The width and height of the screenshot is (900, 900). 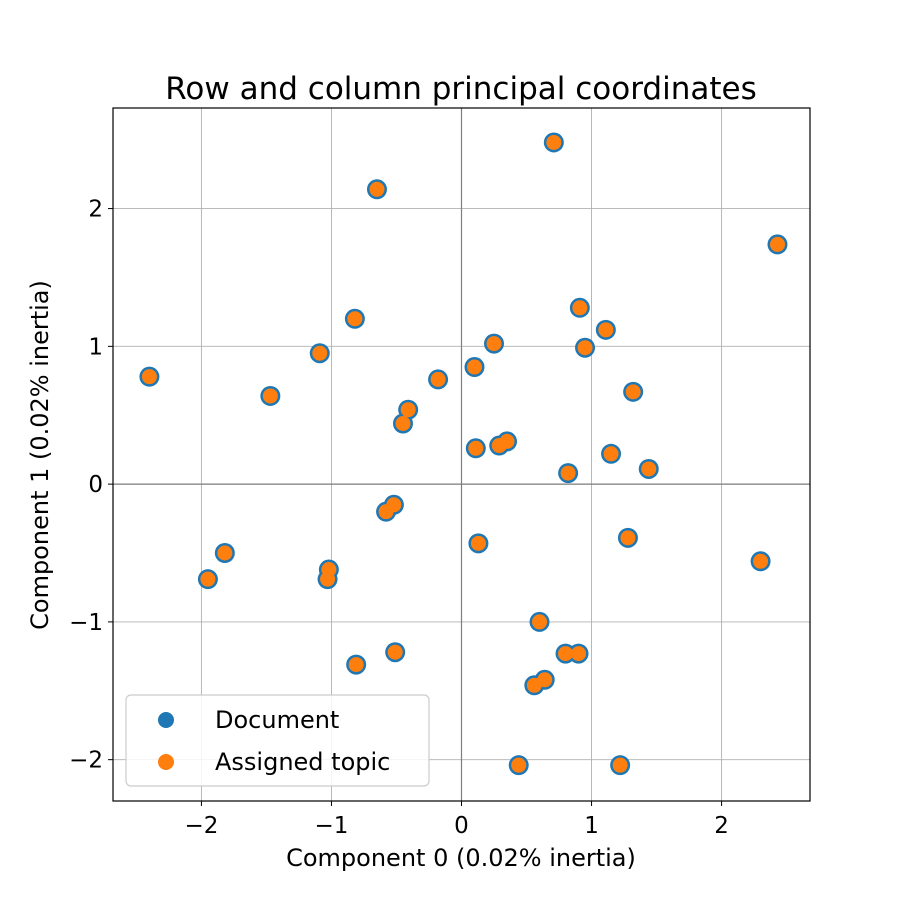 I want to click on y-axis-ticks: −2 −1 0 1 2, so click(x=91, y=485).